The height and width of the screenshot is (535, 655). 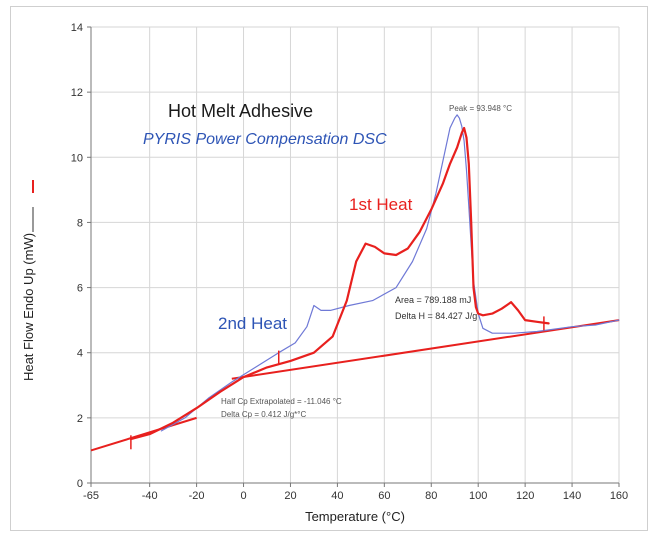 What do you see at coordinates (478, 496) in the screenshot?
I see `x-tick-label: 100` at bounding box center [478, 496].